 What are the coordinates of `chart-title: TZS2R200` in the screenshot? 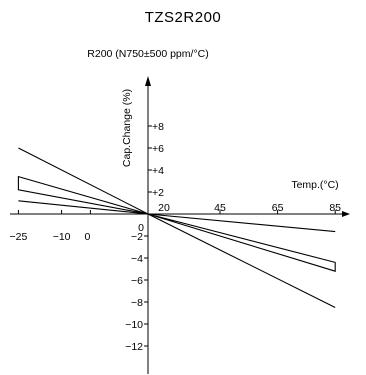 It's located at (183, 17).